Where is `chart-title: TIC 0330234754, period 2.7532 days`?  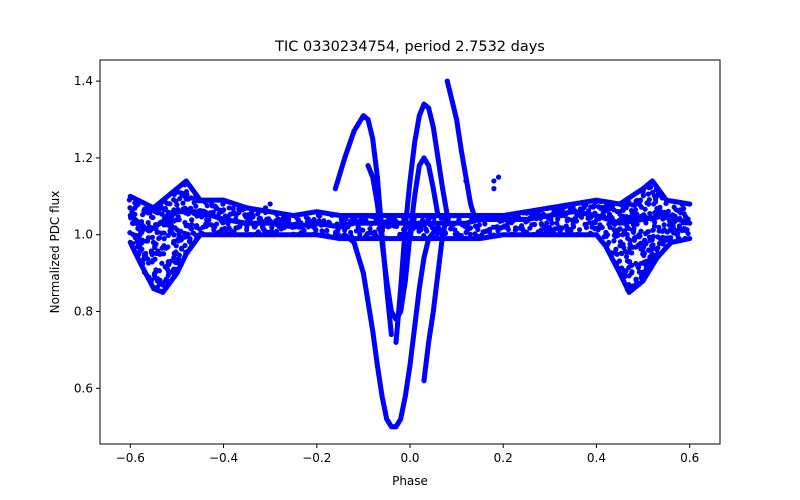
chart-title: TIC 0330234754, period 2.7532 days is located at coordinates (409, 47).